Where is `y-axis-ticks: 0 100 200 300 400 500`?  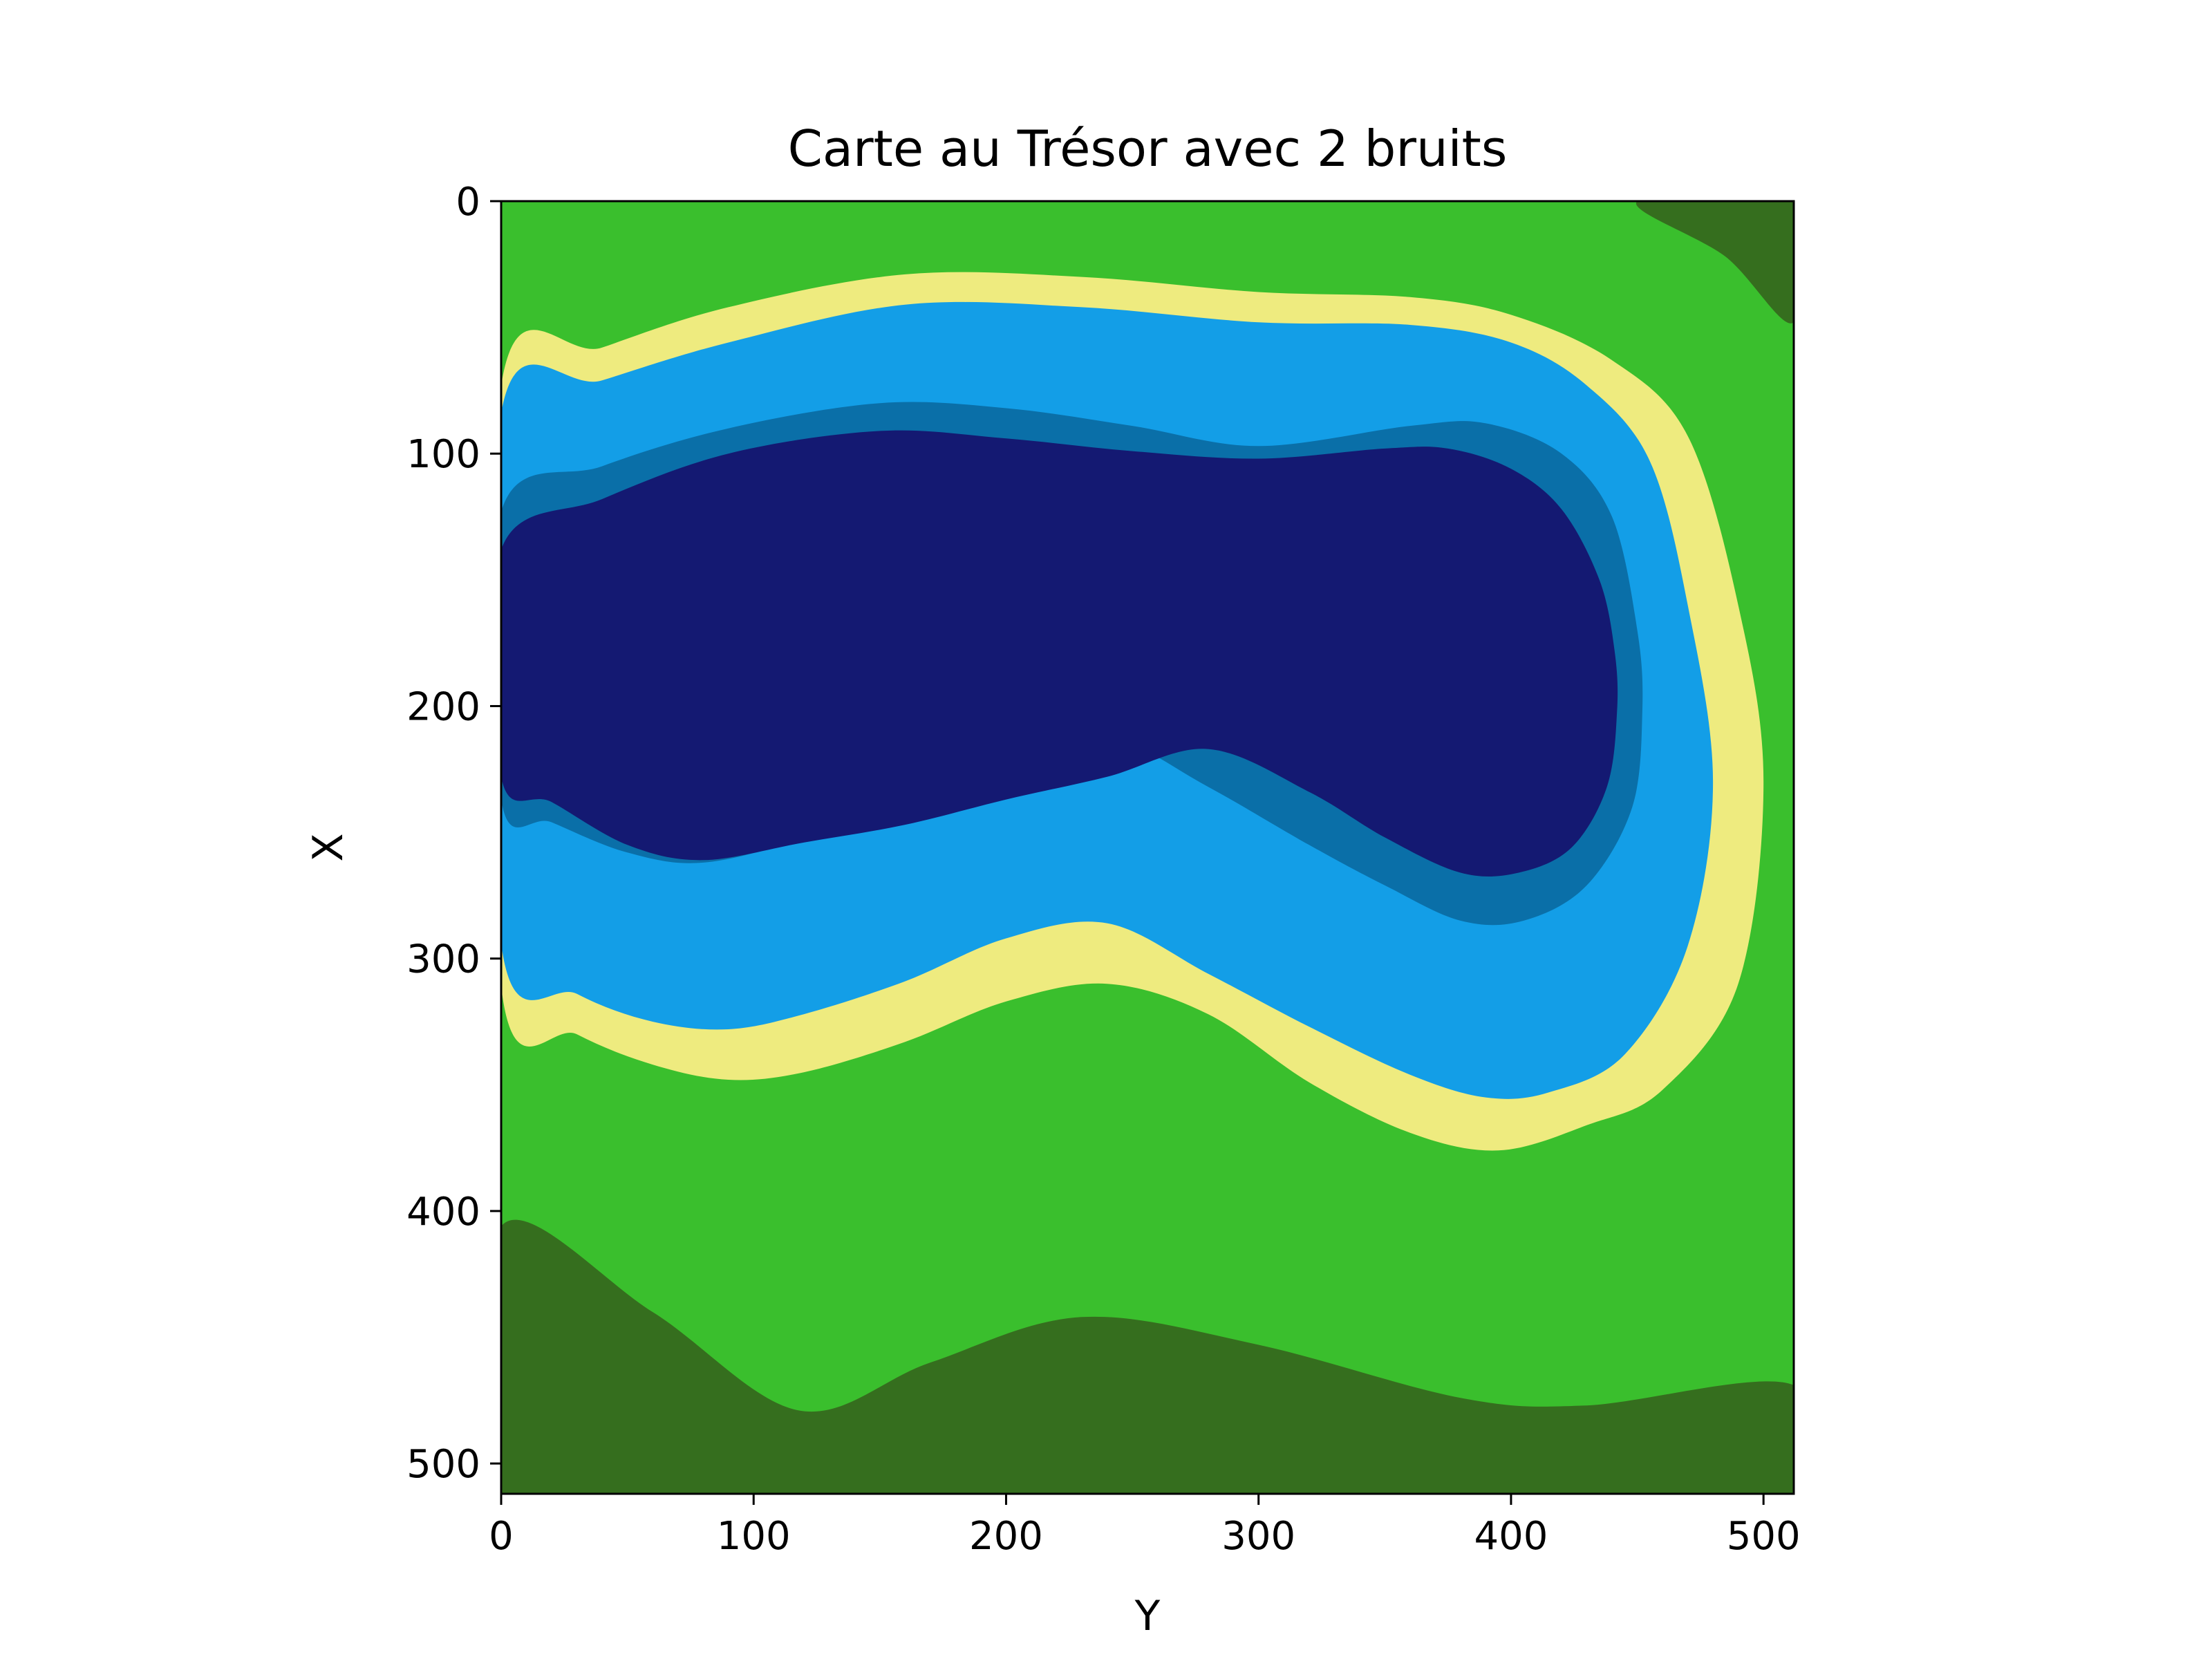
y-axis-ticks: 0 100 200 300 400 500 is located at coordinates (453, 833).